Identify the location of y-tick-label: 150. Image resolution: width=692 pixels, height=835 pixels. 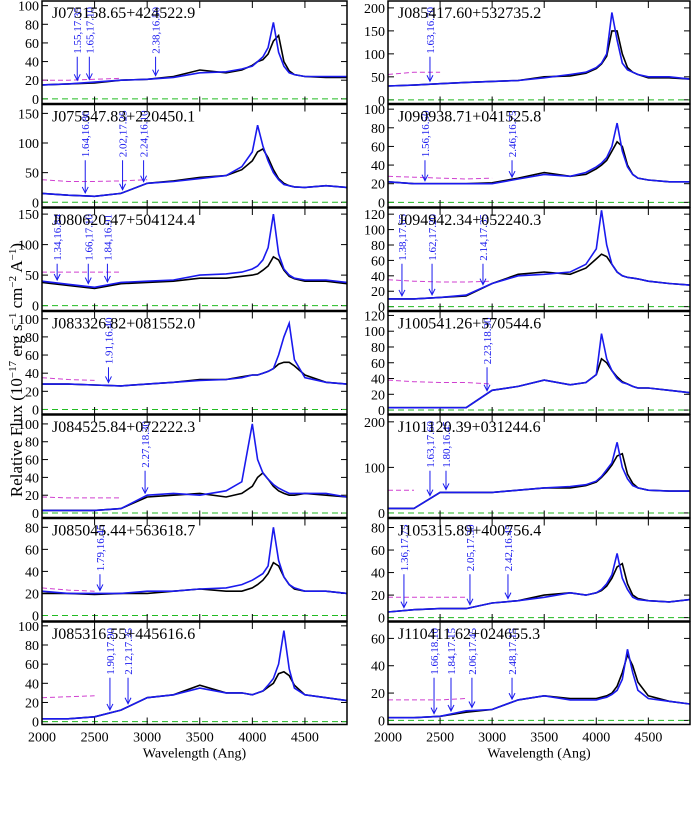
(28, 215).